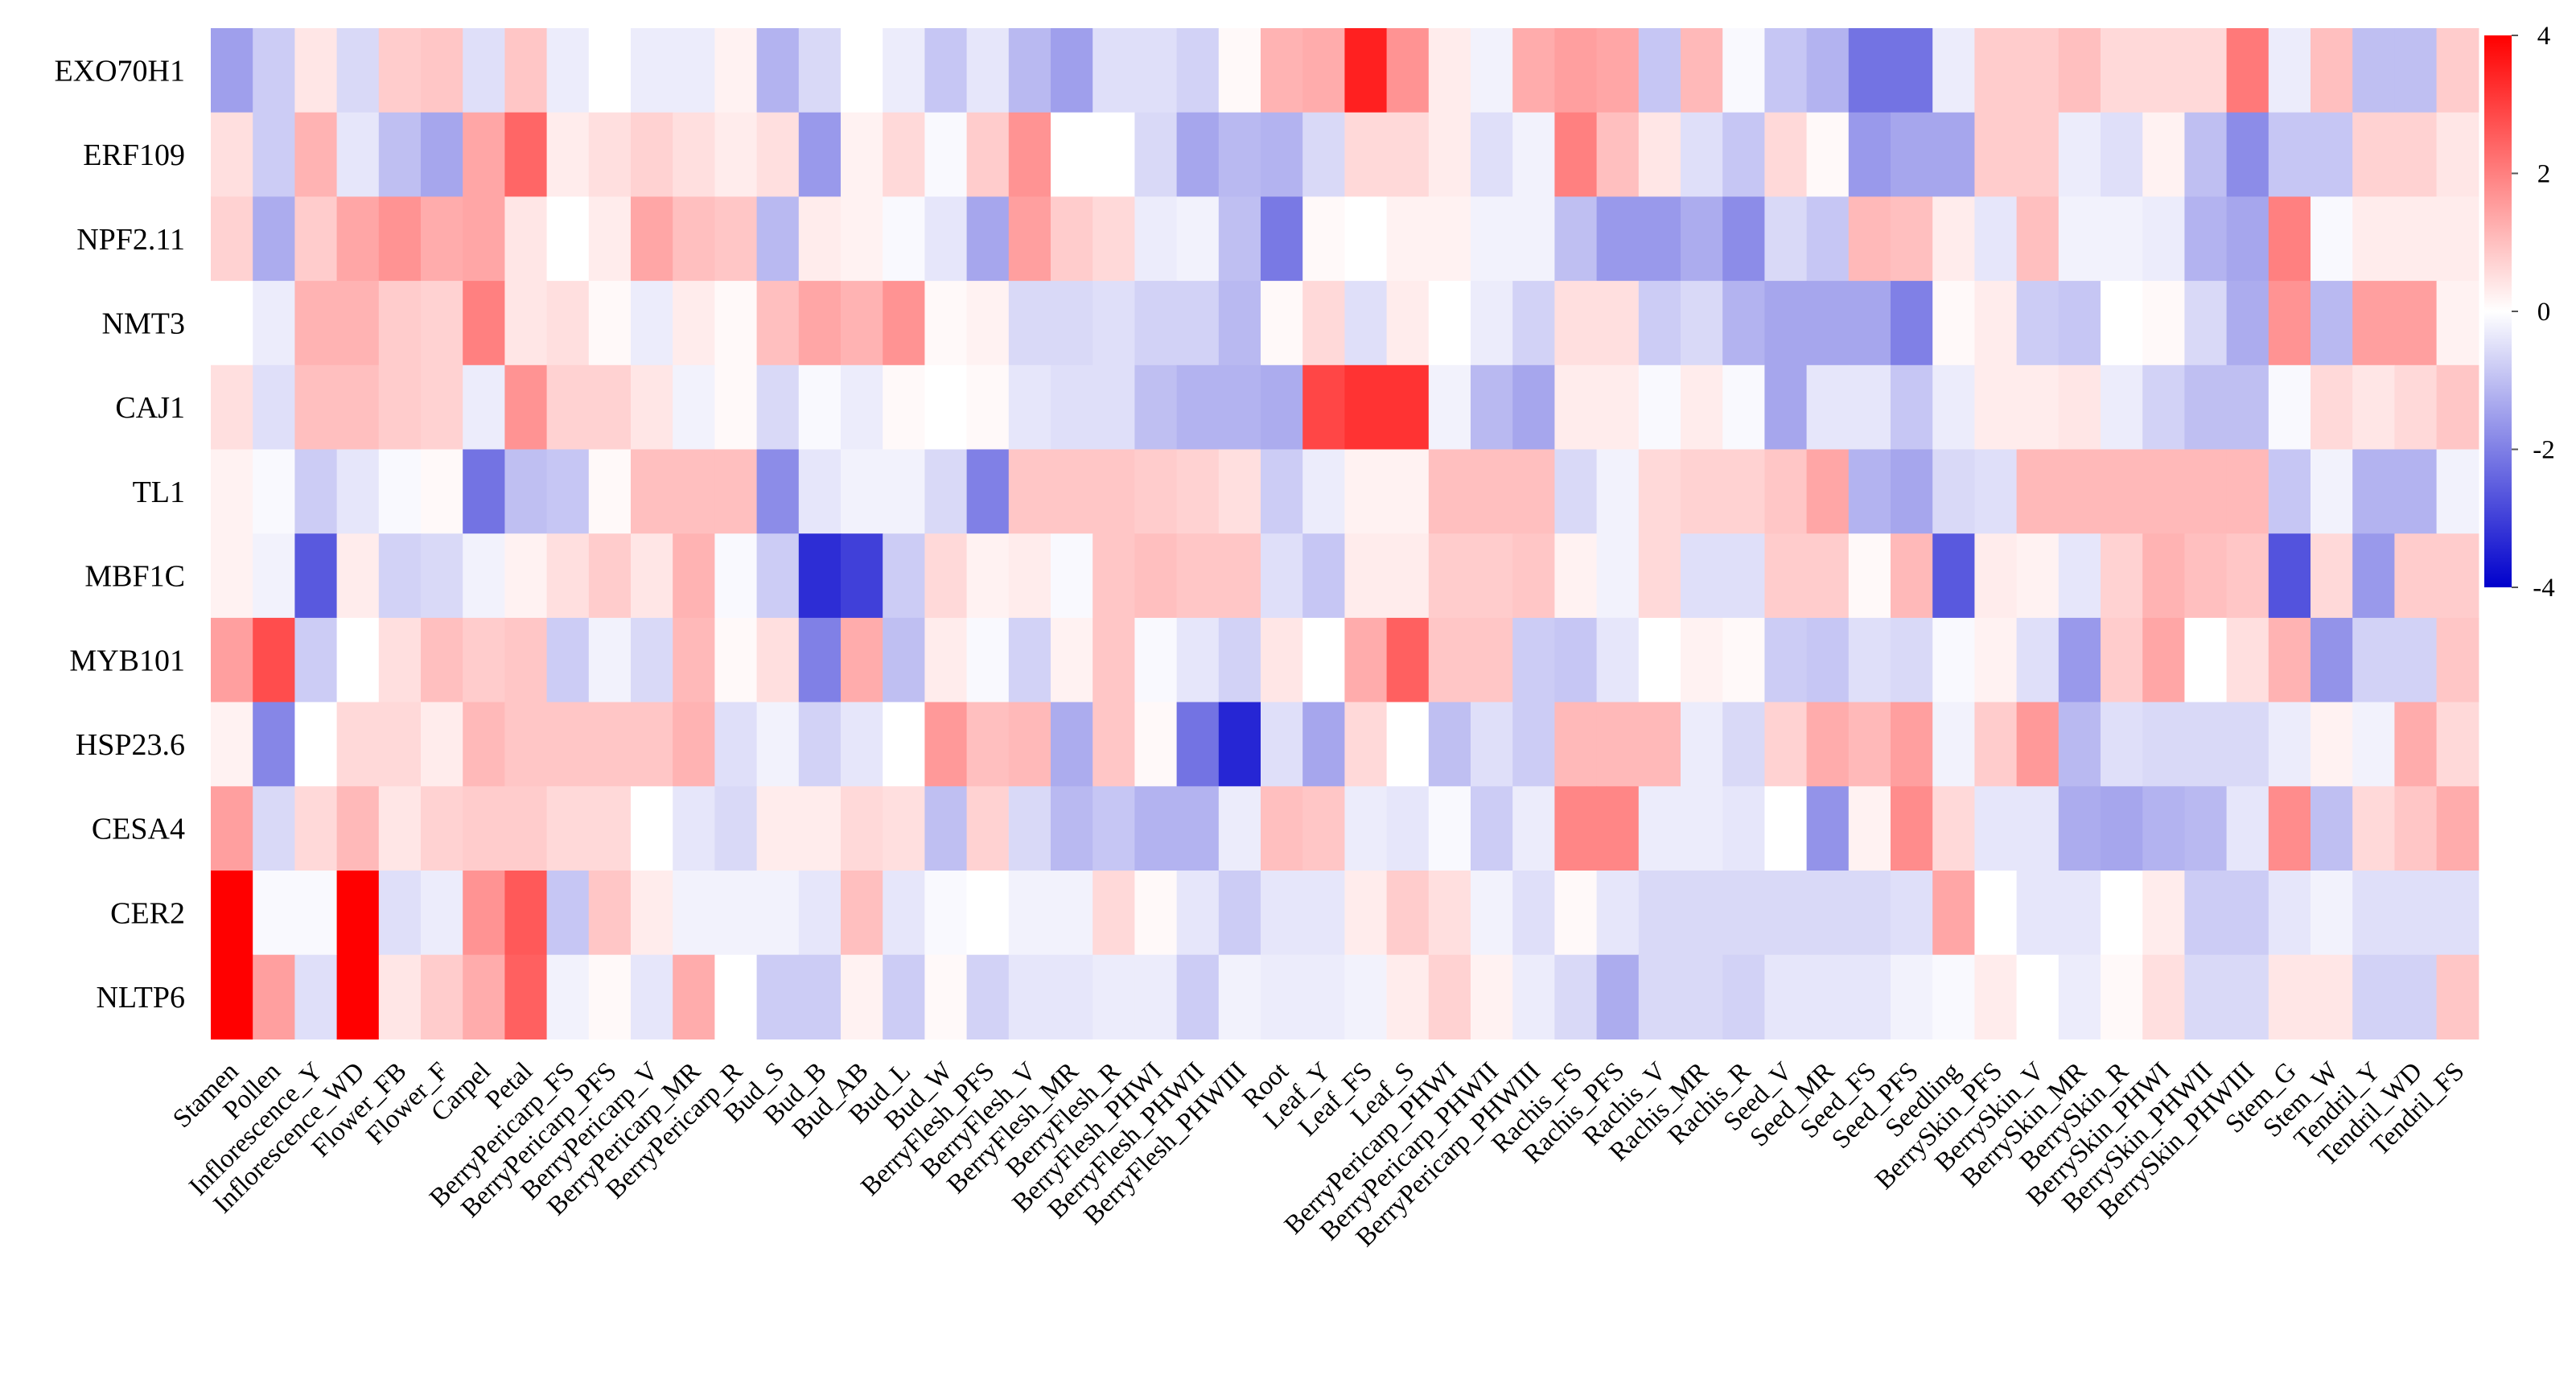 This screenshot has width=2576, height=1375. I want to click on color-legend-bar, so click(2498, 311).